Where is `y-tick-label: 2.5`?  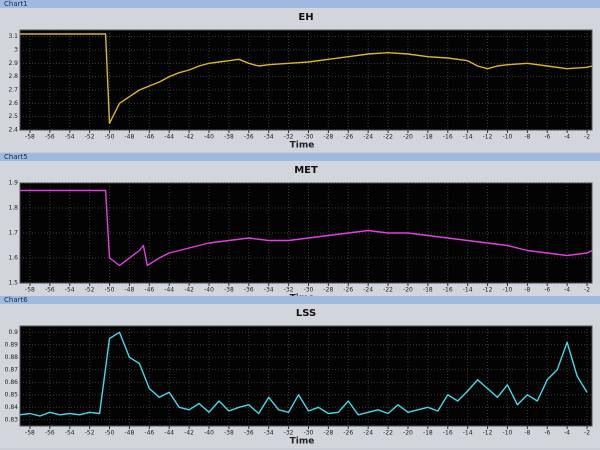
y-tick-label: 2.5 is located at coordinates (13, 116).